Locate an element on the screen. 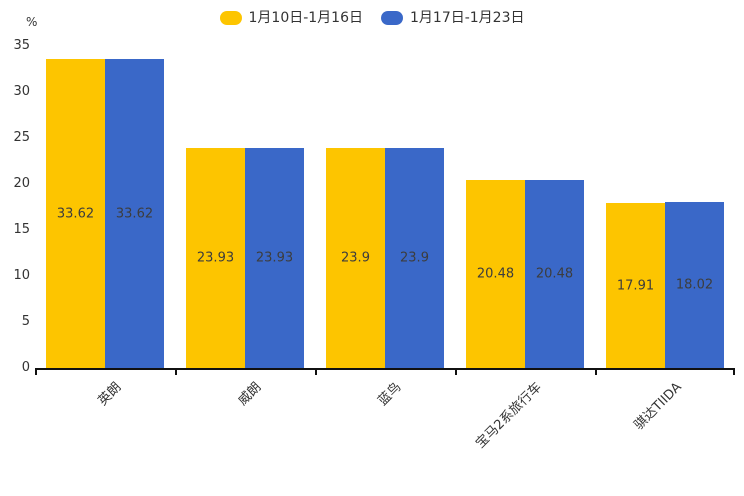 This screenshot has height=496, width=744. bar: 17.91 is located at coordinates (635, 285).